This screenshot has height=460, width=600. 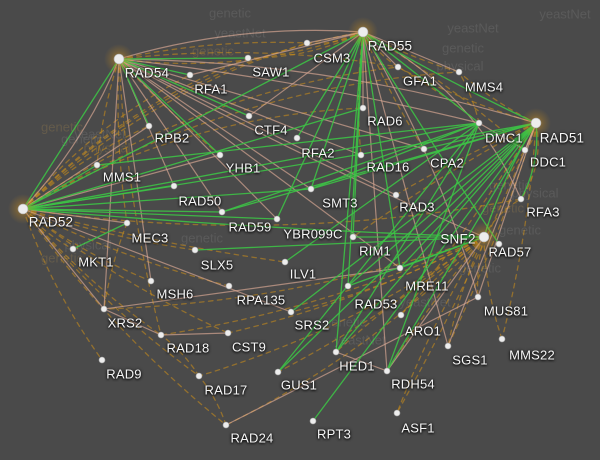 I want to click on node-rad59, so click(x=222, y=212).